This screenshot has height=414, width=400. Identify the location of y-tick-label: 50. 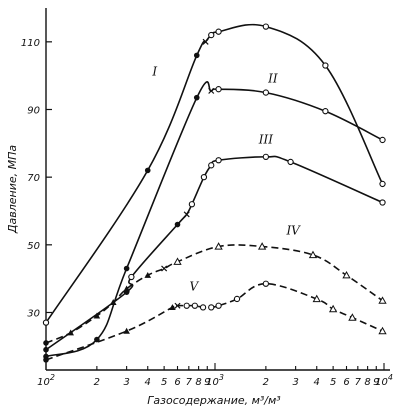
(33, 246).